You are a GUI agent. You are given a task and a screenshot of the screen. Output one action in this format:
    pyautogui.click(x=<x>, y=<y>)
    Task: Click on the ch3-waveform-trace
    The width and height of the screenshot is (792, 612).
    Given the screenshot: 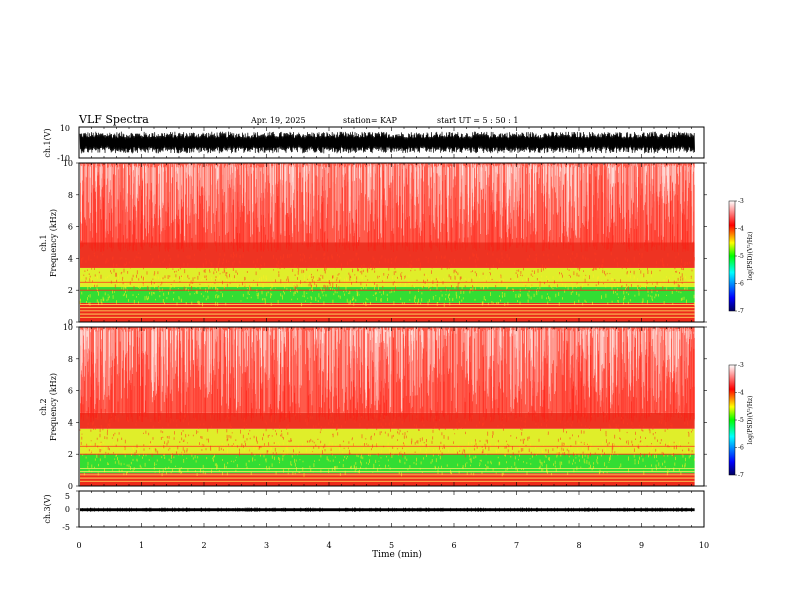 What is the action you would take?
    pyautogui.click(x=385, y=509)
    